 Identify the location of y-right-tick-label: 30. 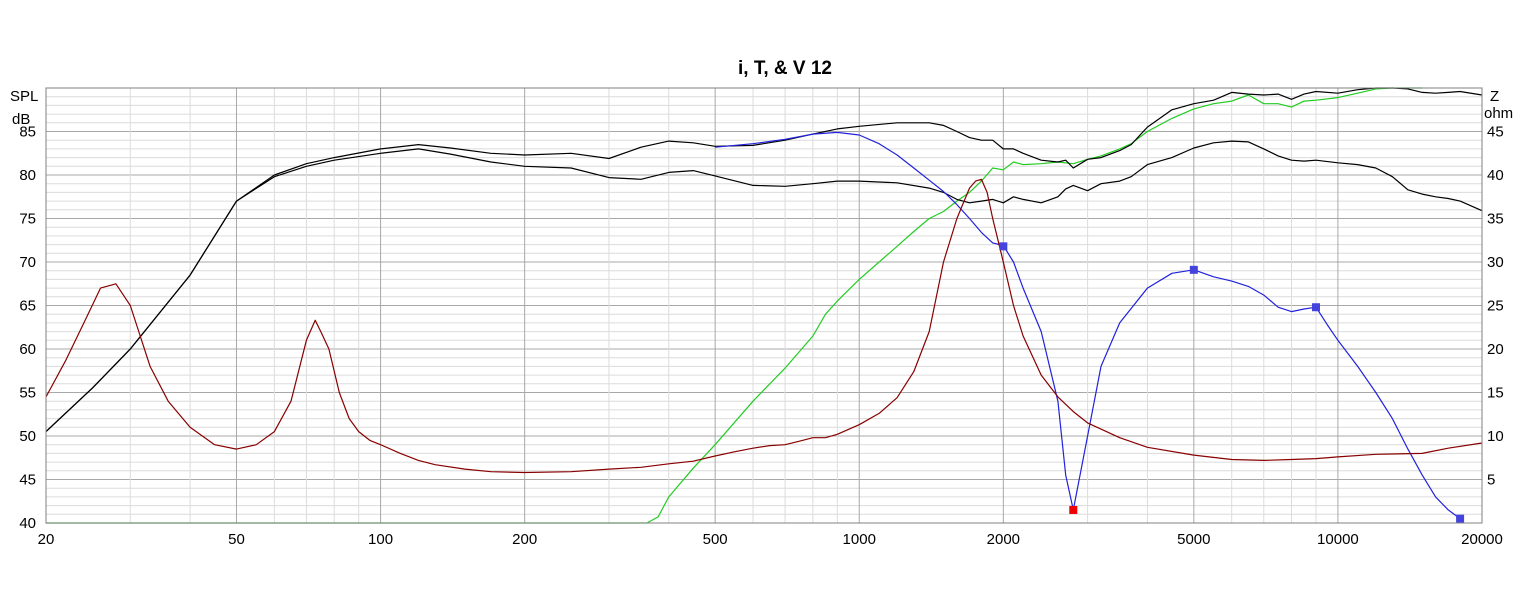
(1495, 262).